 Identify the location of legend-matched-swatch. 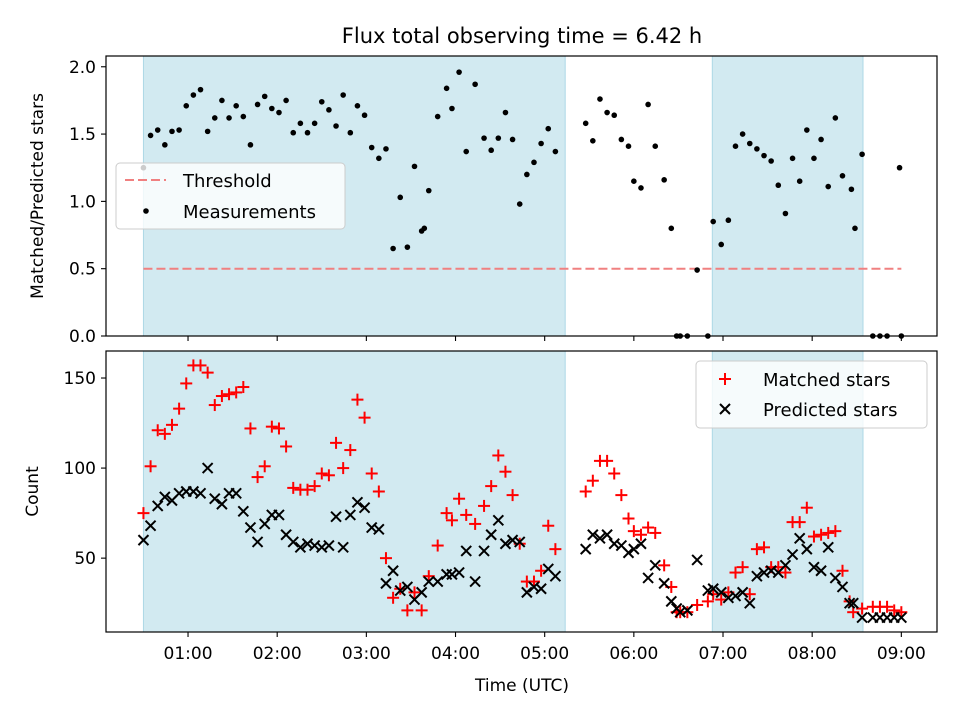
(725, 379).